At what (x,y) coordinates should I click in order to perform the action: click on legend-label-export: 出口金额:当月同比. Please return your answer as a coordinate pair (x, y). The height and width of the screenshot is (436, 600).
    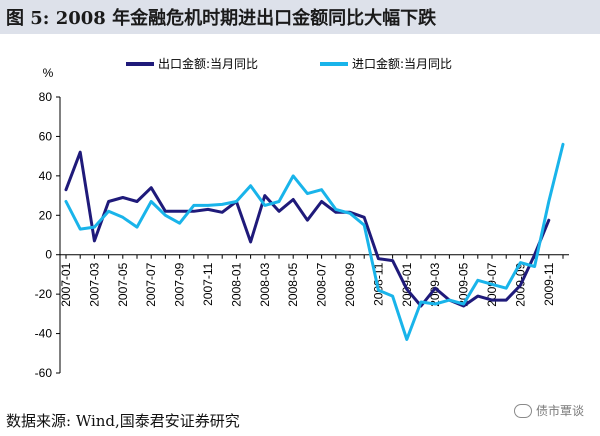
    Looking at the image, I should click on (208, 63).